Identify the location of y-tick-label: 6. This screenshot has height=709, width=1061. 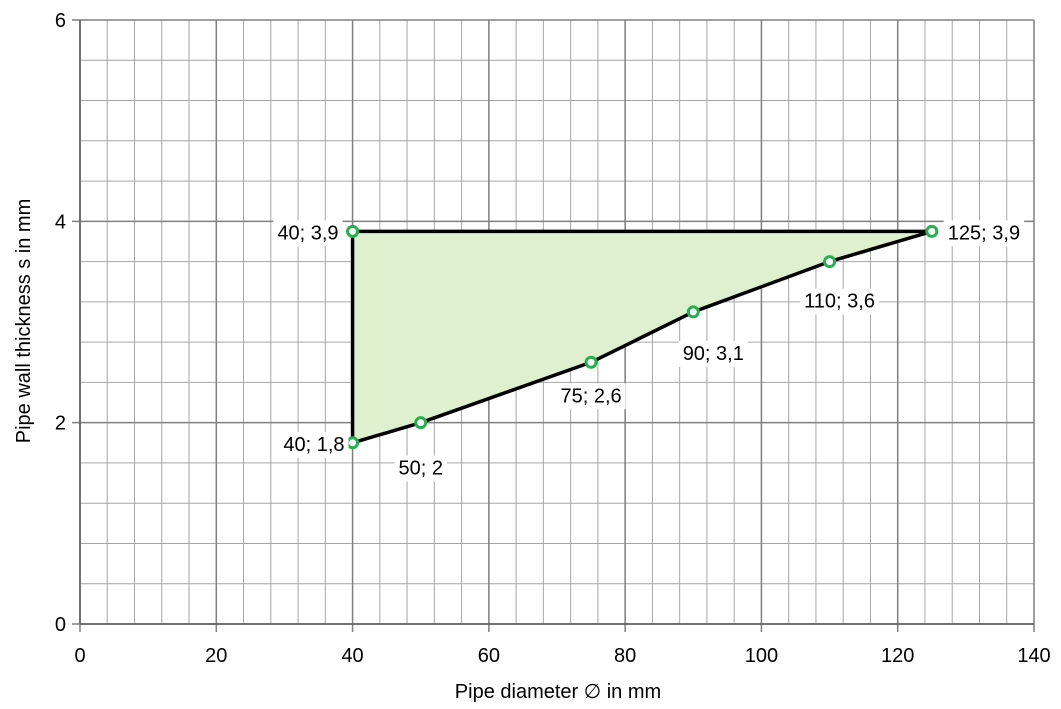
(60, 21).